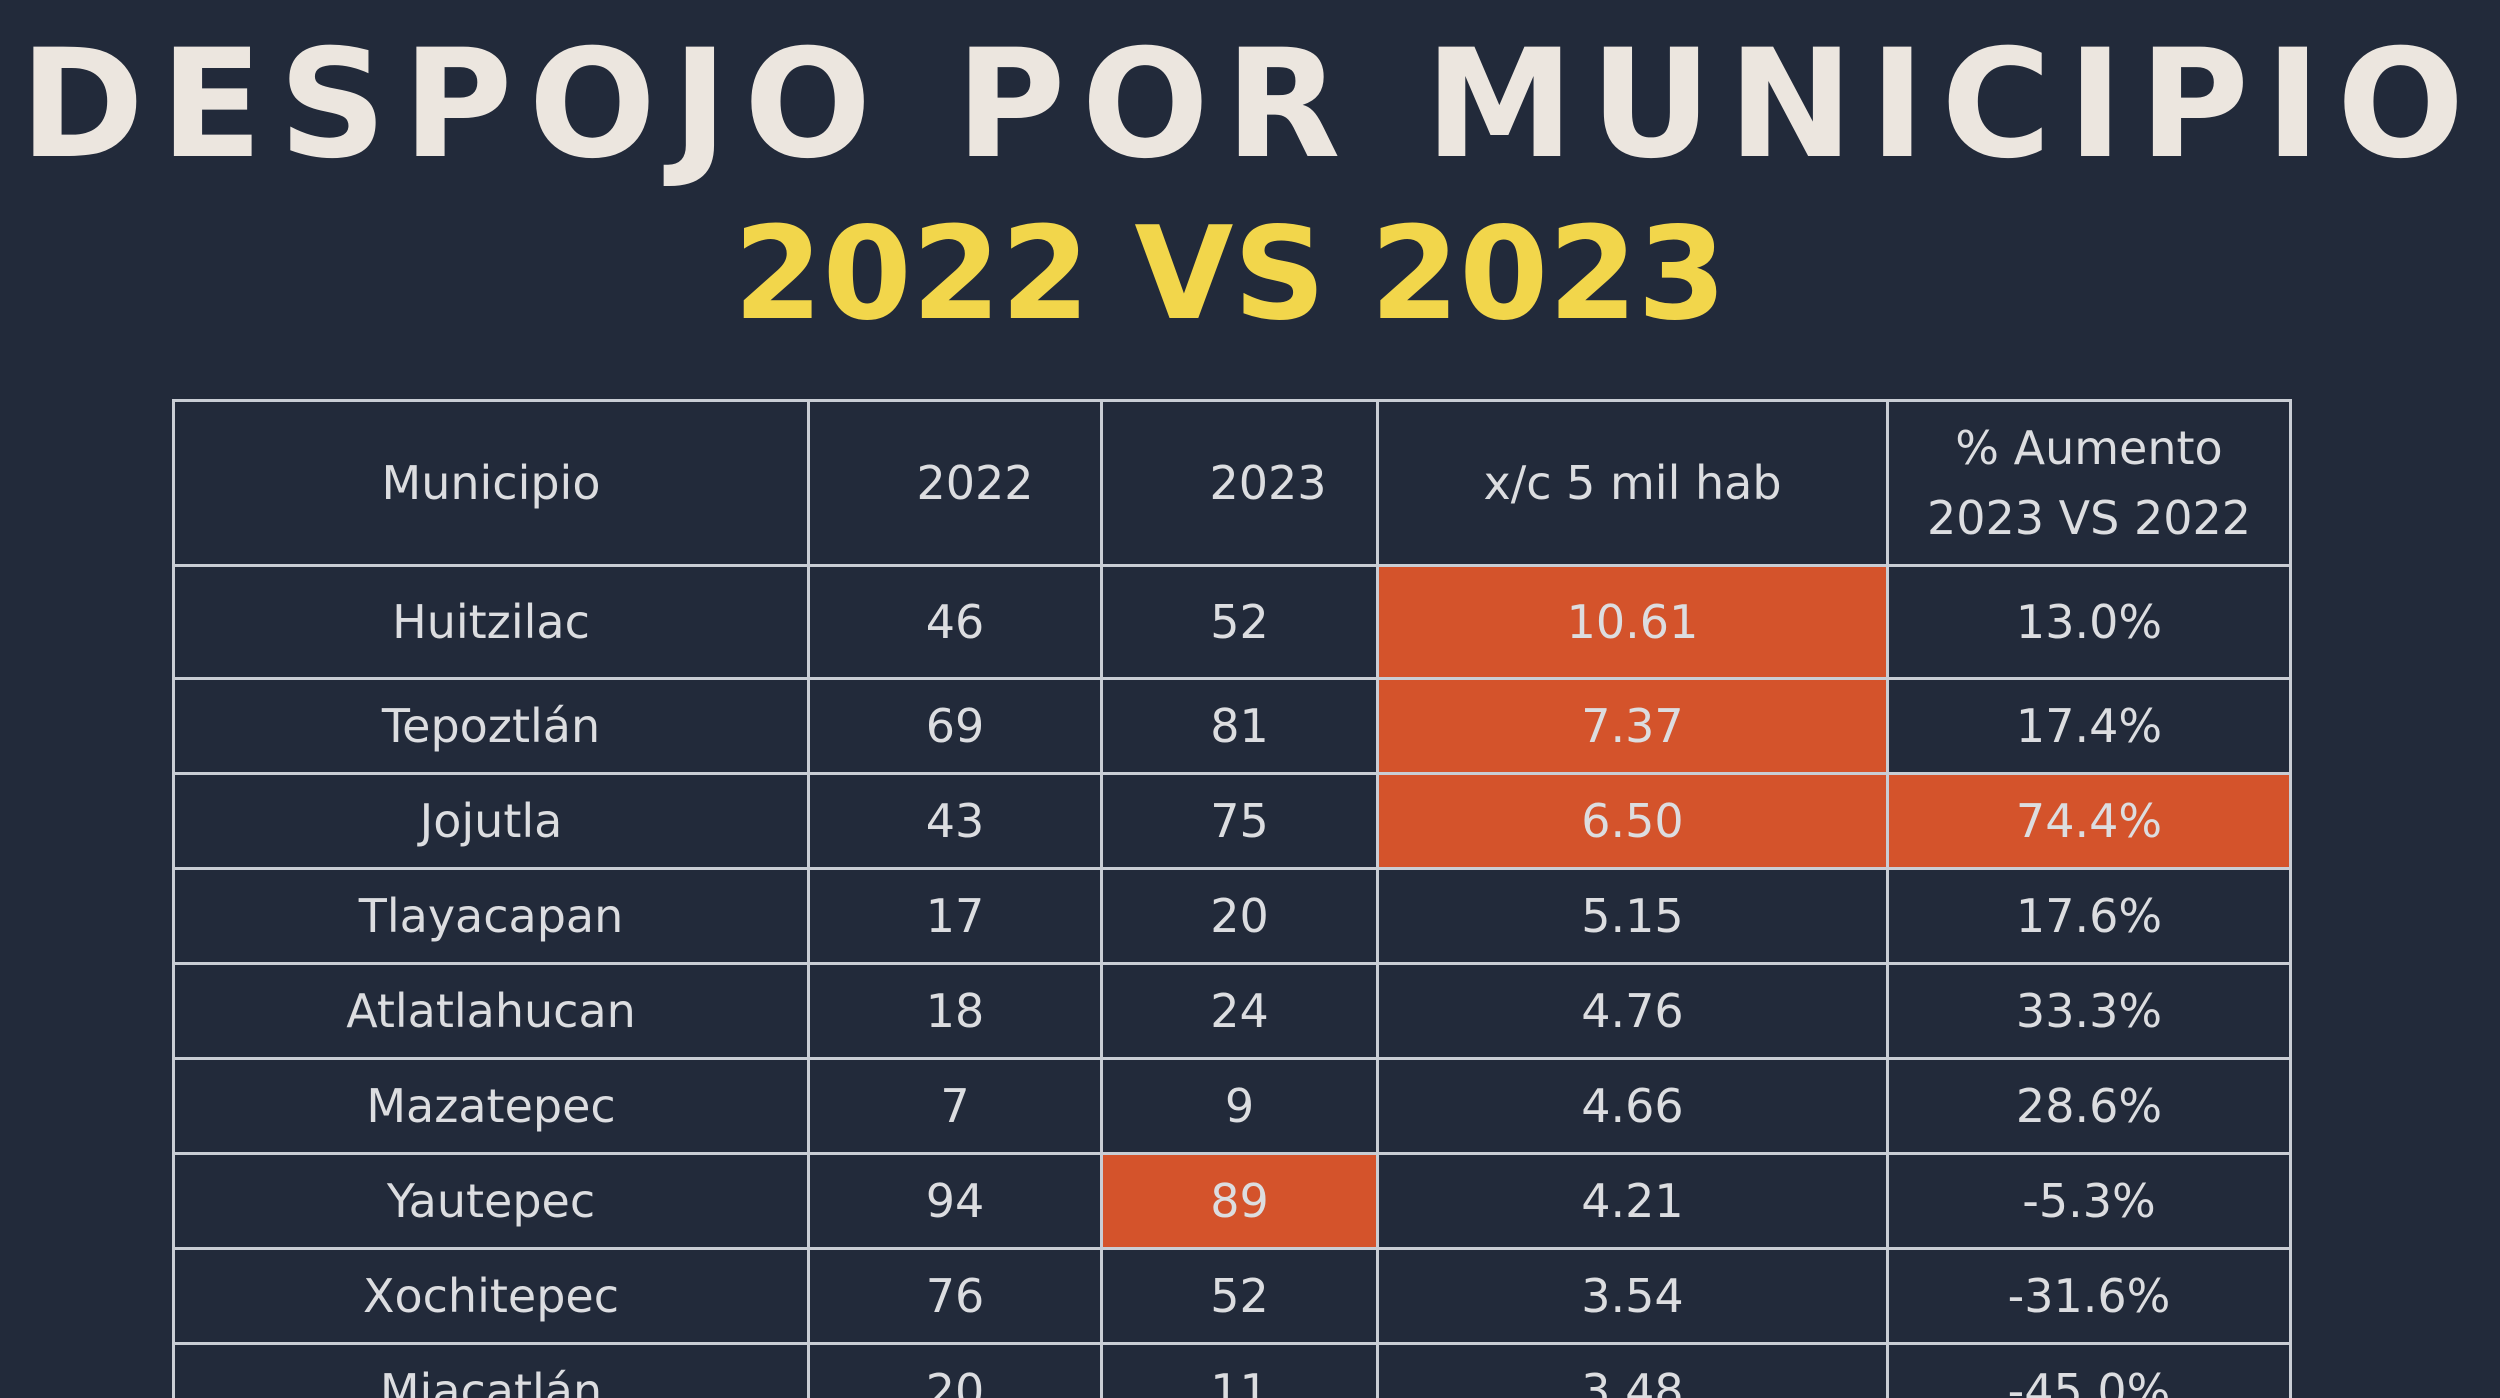 This screenshot has height=1398, width=2500. Describe the element at coordinates (955, 622) in the screenshot. I see `table-cell: 46` at that location.